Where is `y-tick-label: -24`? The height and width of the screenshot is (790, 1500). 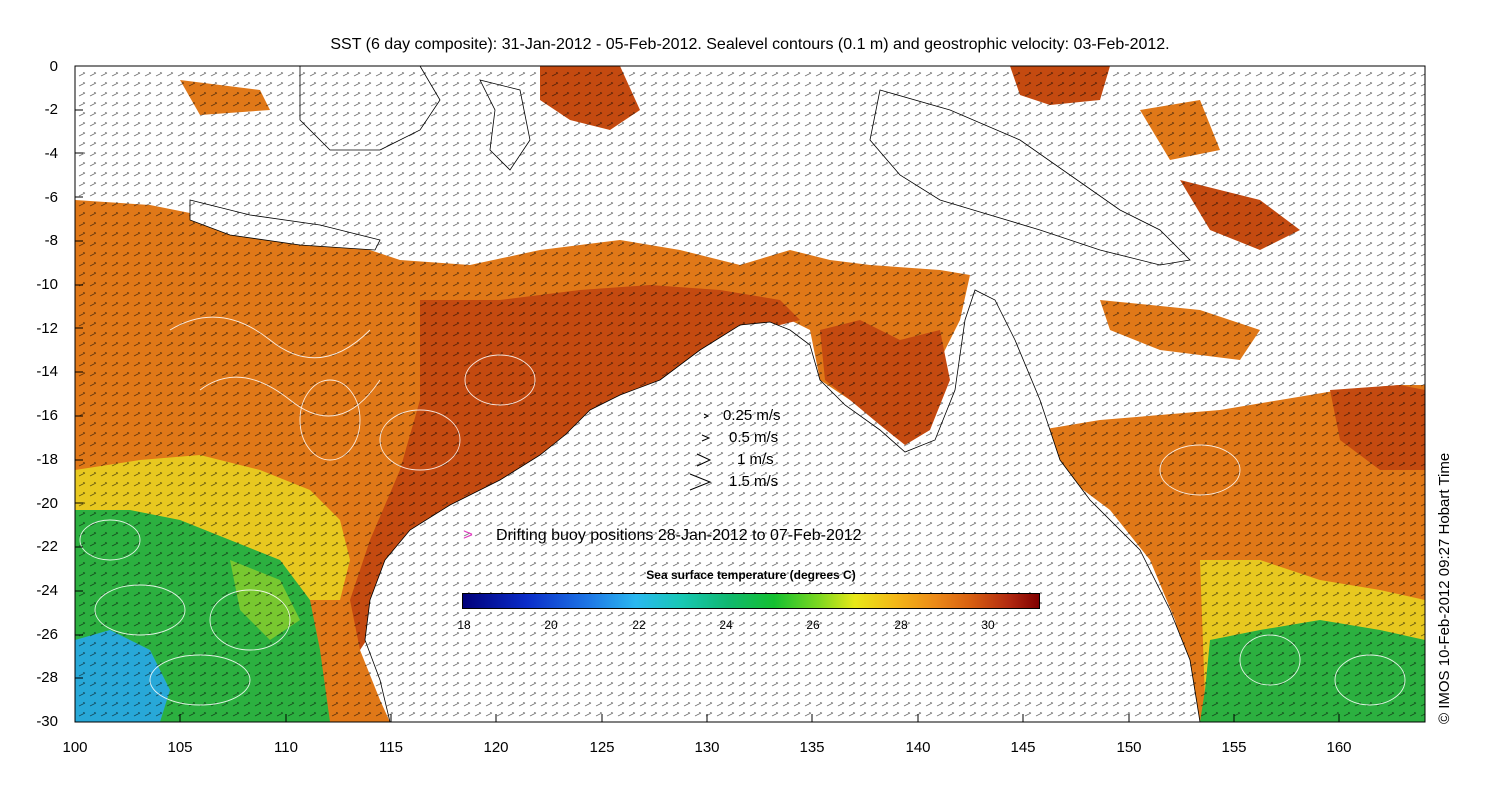 y-tick-label: -24 is located at coordinates (47, 590).